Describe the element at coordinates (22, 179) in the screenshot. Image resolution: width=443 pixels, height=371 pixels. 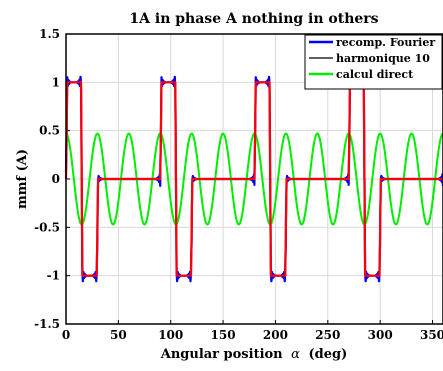
I see `y-axis-label: mmf (A)` at that location.